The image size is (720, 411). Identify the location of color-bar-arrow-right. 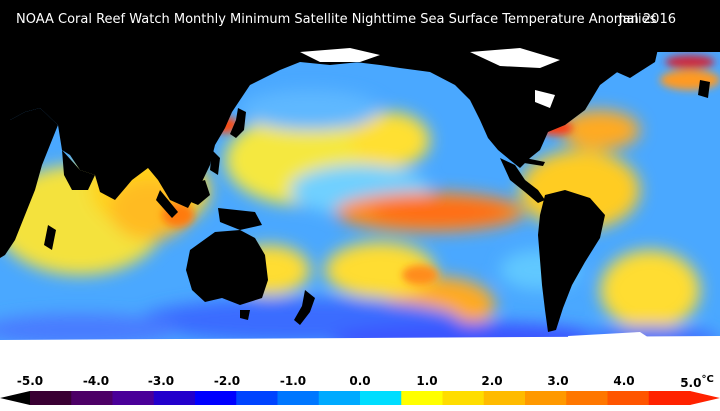
(705, 398).